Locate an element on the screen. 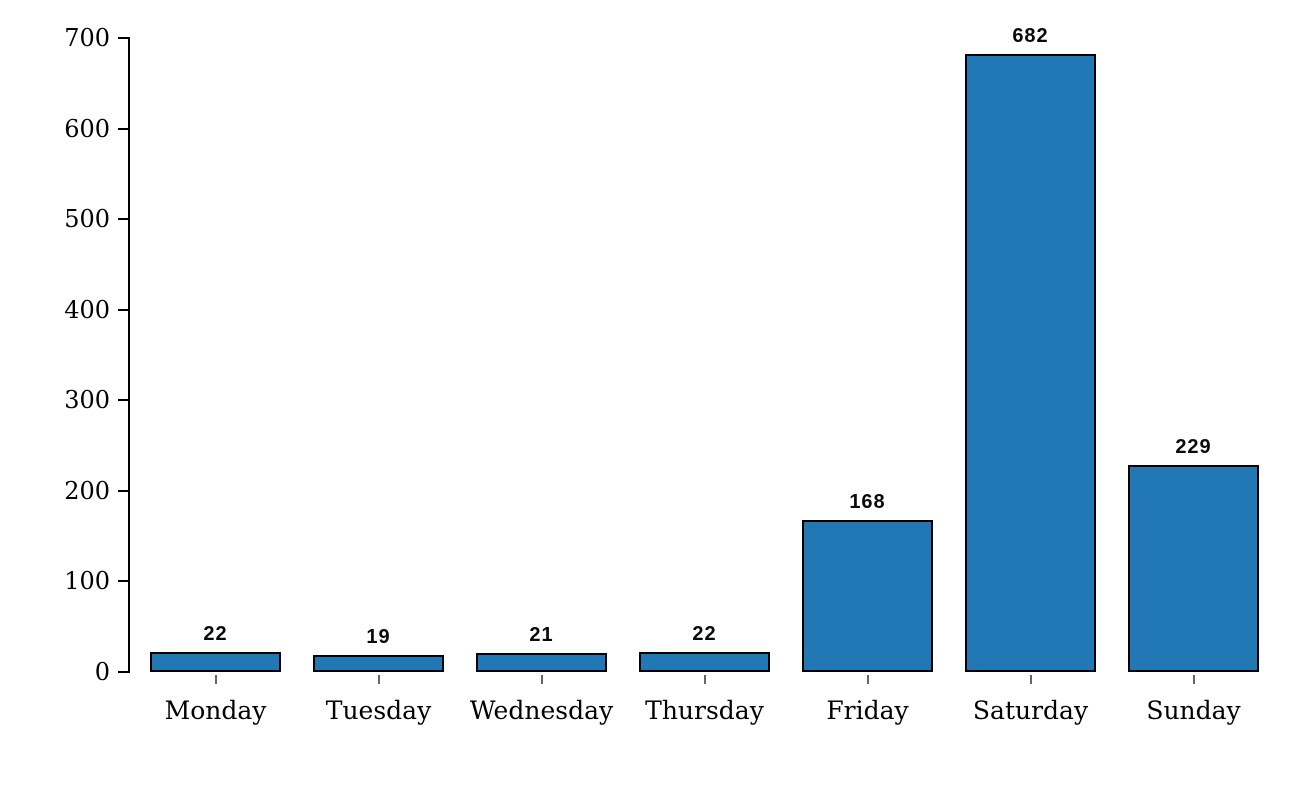 This screenshot has height=800, width=1294. y-axis-spine is located at coordinates (129, 355).